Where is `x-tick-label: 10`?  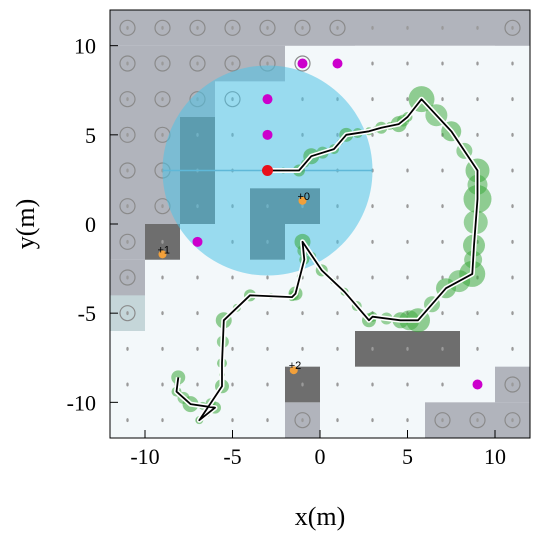
x-tick-label: 10 is located at coordinates (495, 456).